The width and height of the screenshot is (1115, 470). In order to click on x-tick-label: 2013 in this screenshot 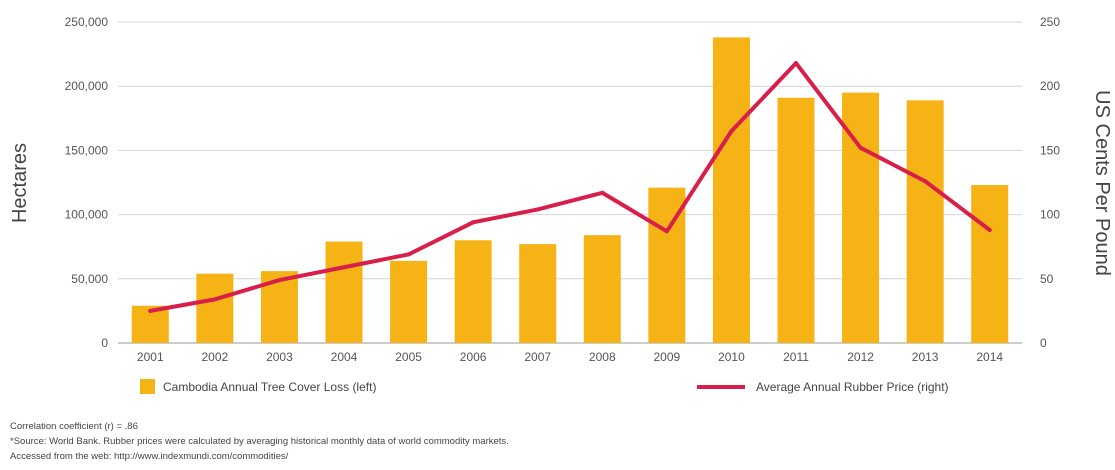, I will do `click(925, 357)`.